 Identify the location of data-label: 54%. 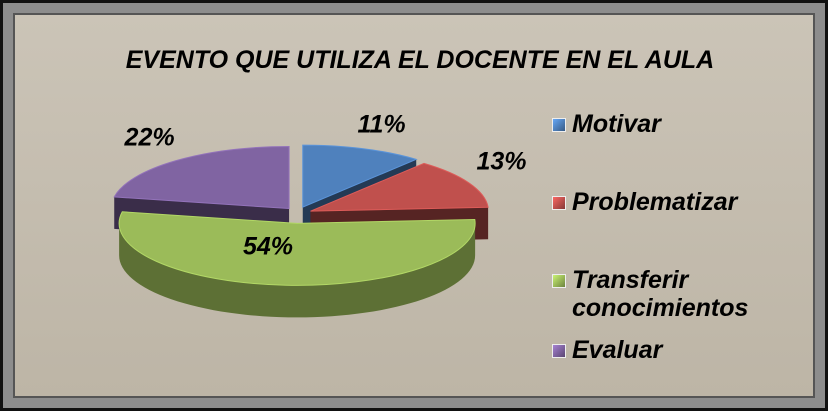
(268, 246).